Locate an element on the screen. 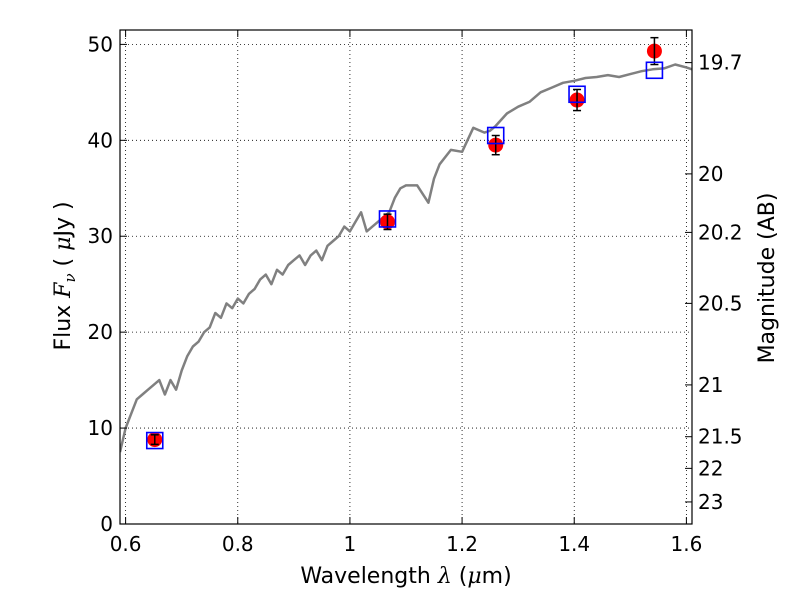 Image resolution: width=800 pixels, height=600 pixels. x-axis-label-text: Wavelength is located at coordinates (369, 576).